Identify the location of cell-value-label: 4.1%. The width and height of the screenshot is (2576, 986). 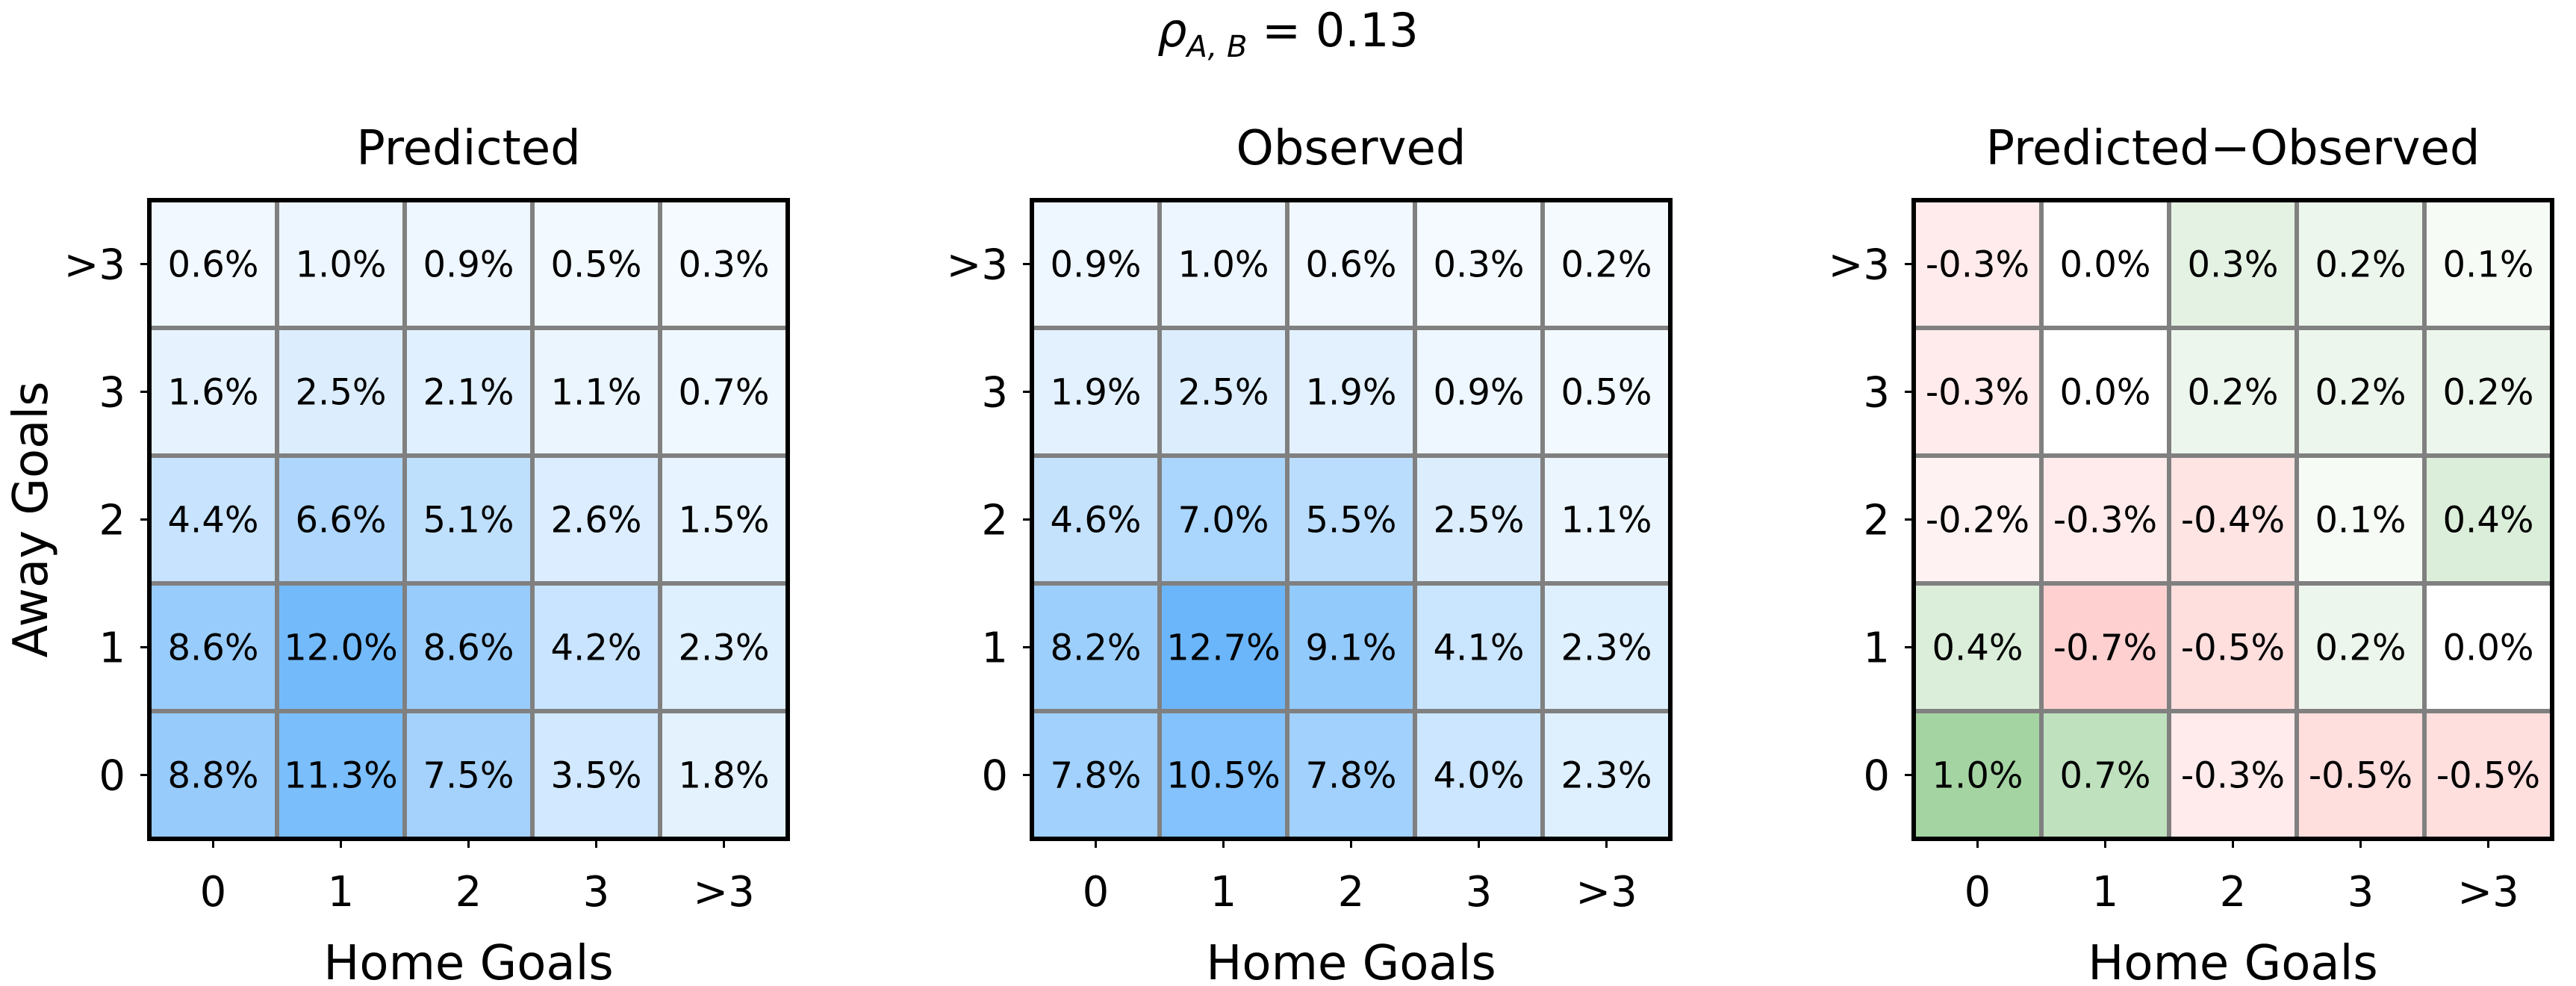
(1479, 648).